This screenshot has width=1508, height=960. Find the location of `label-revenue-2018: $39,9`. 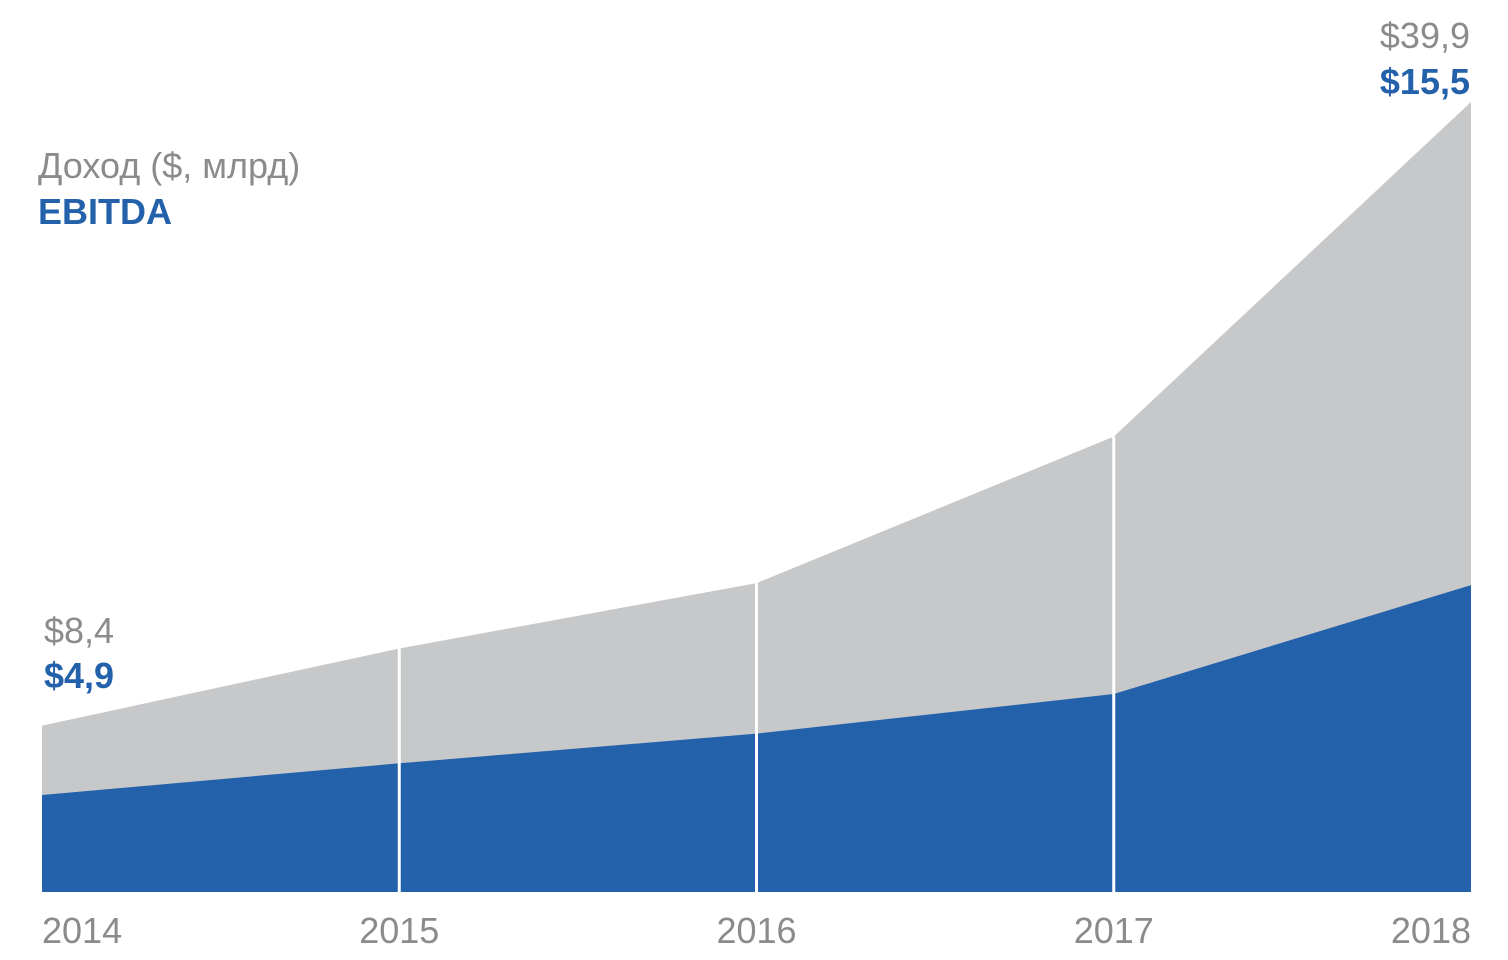

label-revenue-2018: $39,9 is located at coordinates (1425, 35).